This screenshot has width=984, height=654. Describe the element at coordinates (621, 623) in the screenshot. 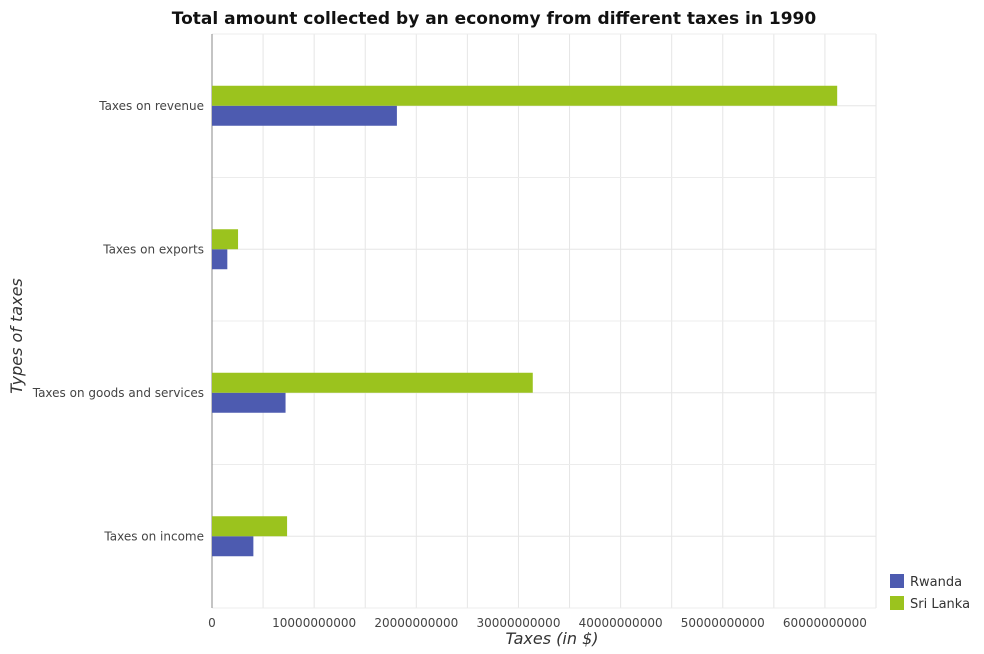

I see `x-tick-label: 40000000000` at that location.